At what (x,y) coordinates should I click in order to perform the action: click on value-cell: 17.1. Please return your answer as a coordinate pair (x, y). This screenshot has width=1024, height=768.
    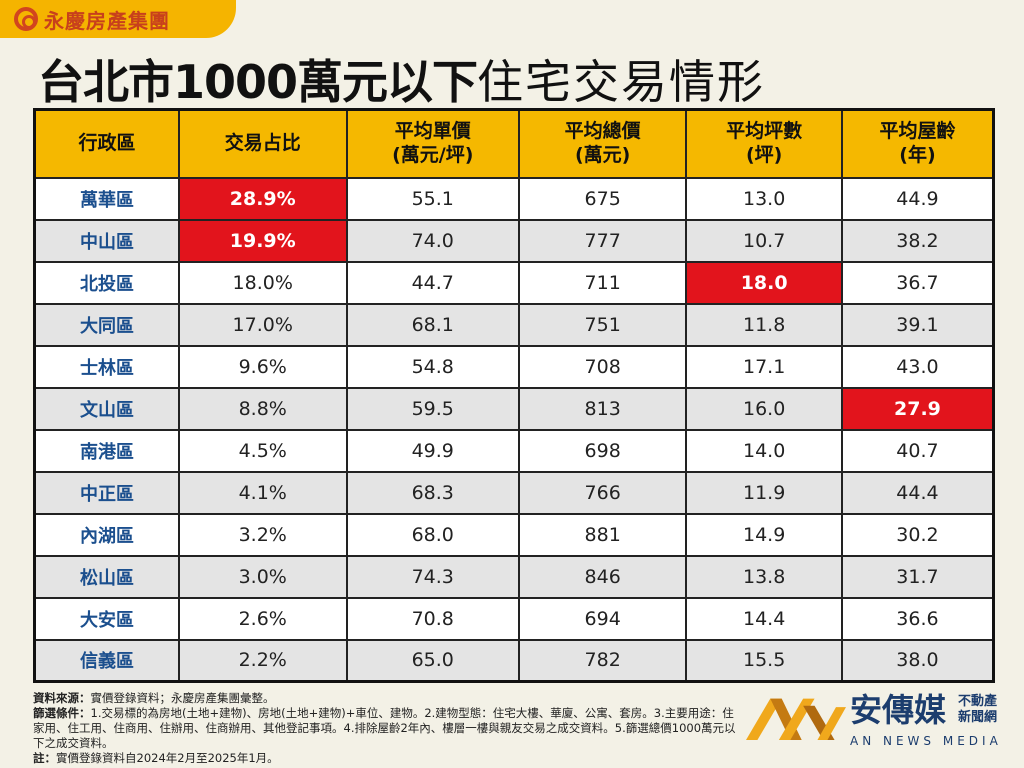
    Looking at the image, I should click on (764, 366).